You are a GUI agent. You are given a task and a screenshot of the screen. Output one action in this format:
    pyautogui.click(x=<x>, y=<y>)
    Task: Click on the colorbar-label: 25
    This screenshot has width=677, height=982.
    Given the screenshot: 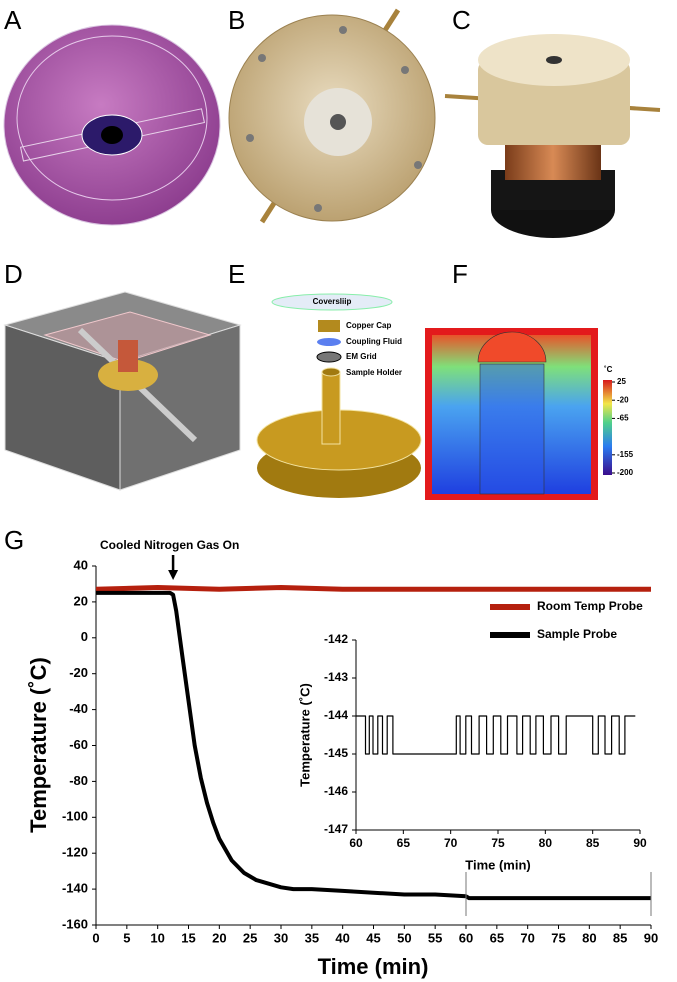 What is the action you would take?
    pyautogui.click(x=621, y=381)
    